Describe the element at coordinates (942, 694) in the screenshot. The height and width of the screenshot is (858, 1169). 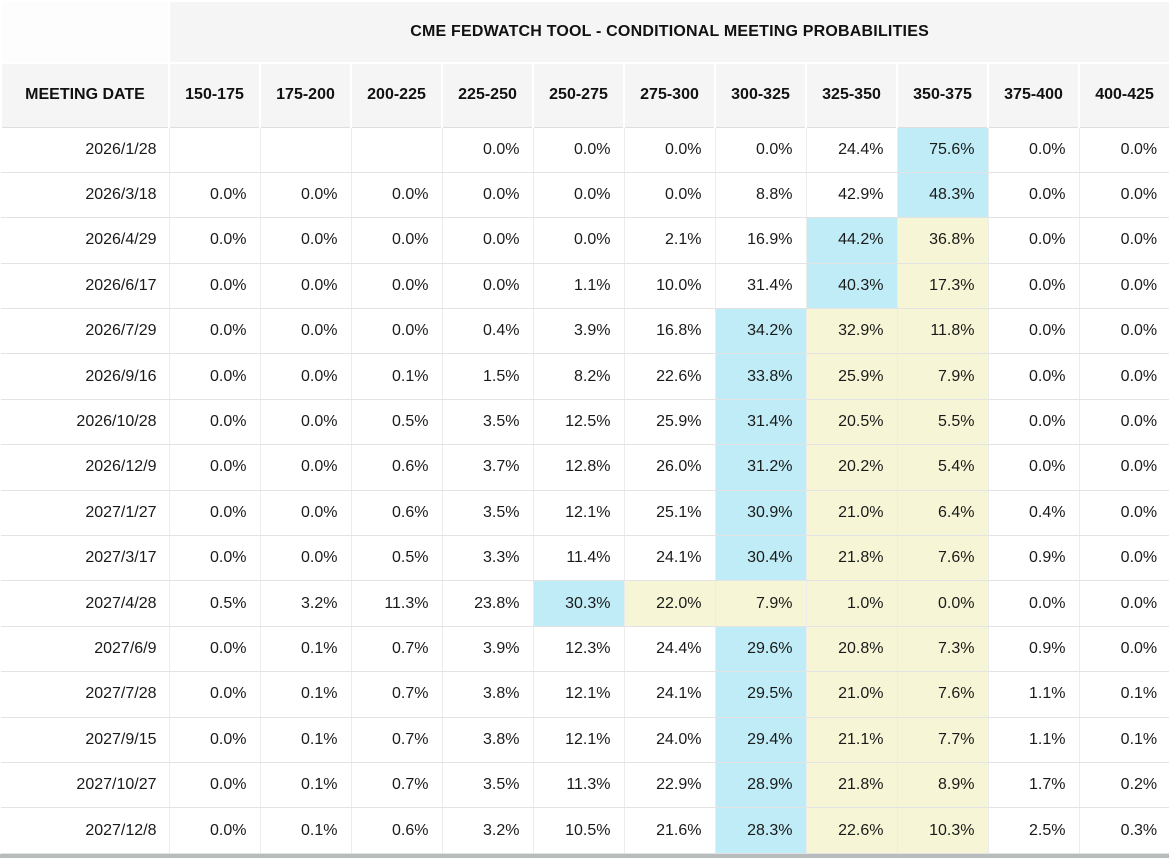
I see `probability-cell: 7.6%` at that location.